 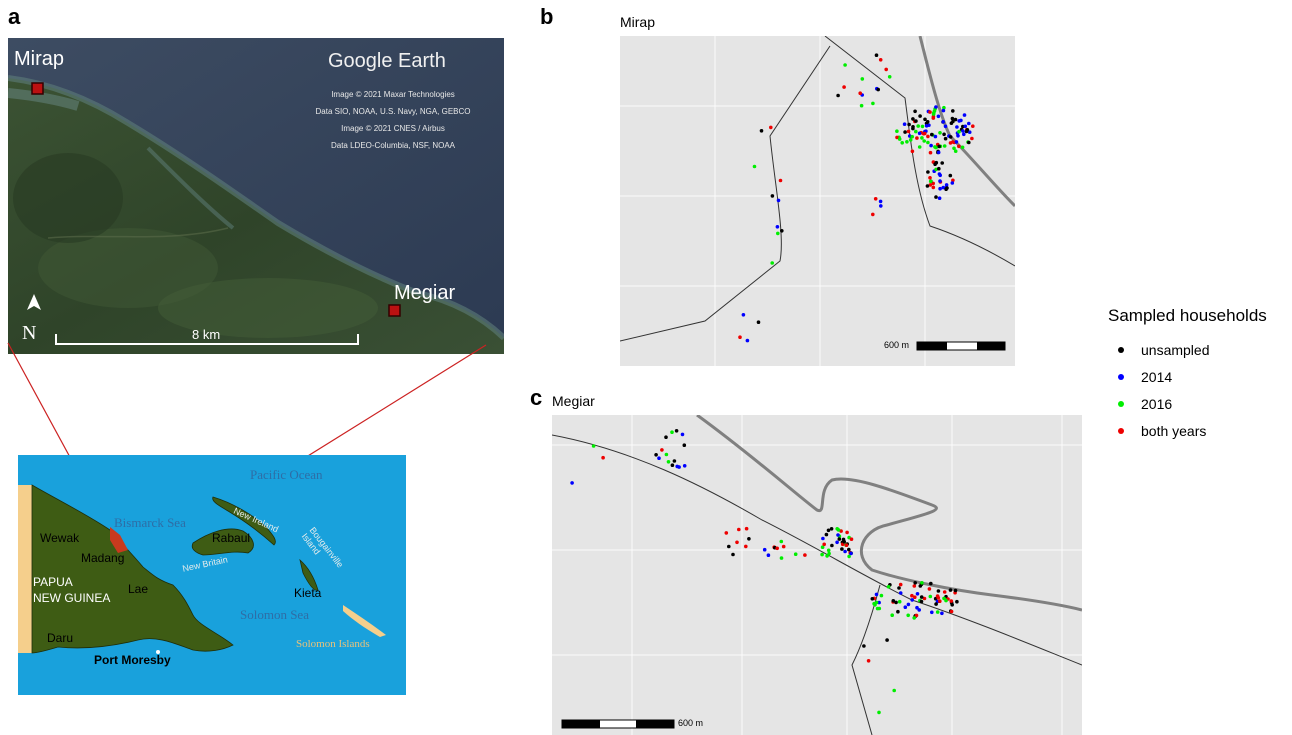 What do you see at coordinates (14, 16) in the screenshot?
I see `panel-a-letter: a` at bounding box center [14, 16].